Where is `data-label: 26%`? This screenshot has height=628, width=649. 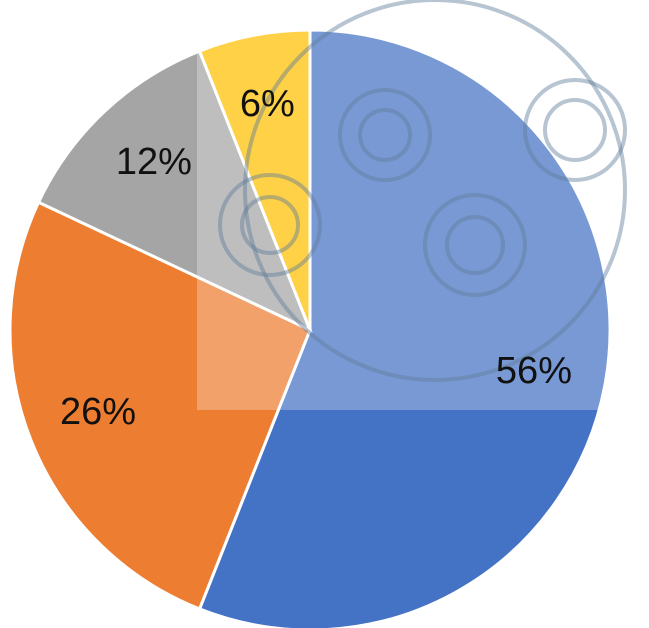
data-label: 26% is located at coordinates (98, 412).